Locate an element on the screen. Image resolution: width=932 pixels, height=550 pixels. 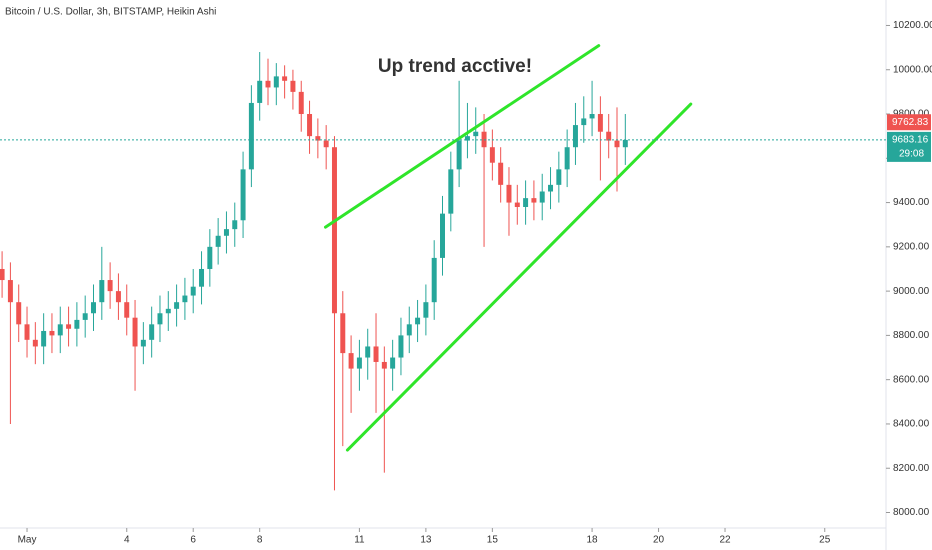
y-tick-label: 8800.00 is located at coordinates (911, 335).